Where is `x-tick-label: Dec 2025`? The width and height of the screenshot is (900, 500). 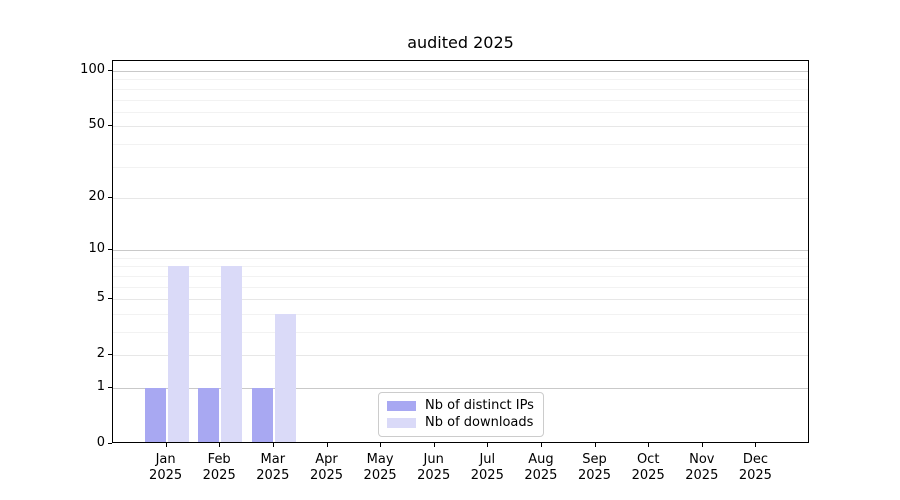 x-tick-label: Dec 2025 is located at coordinates (755, 467).